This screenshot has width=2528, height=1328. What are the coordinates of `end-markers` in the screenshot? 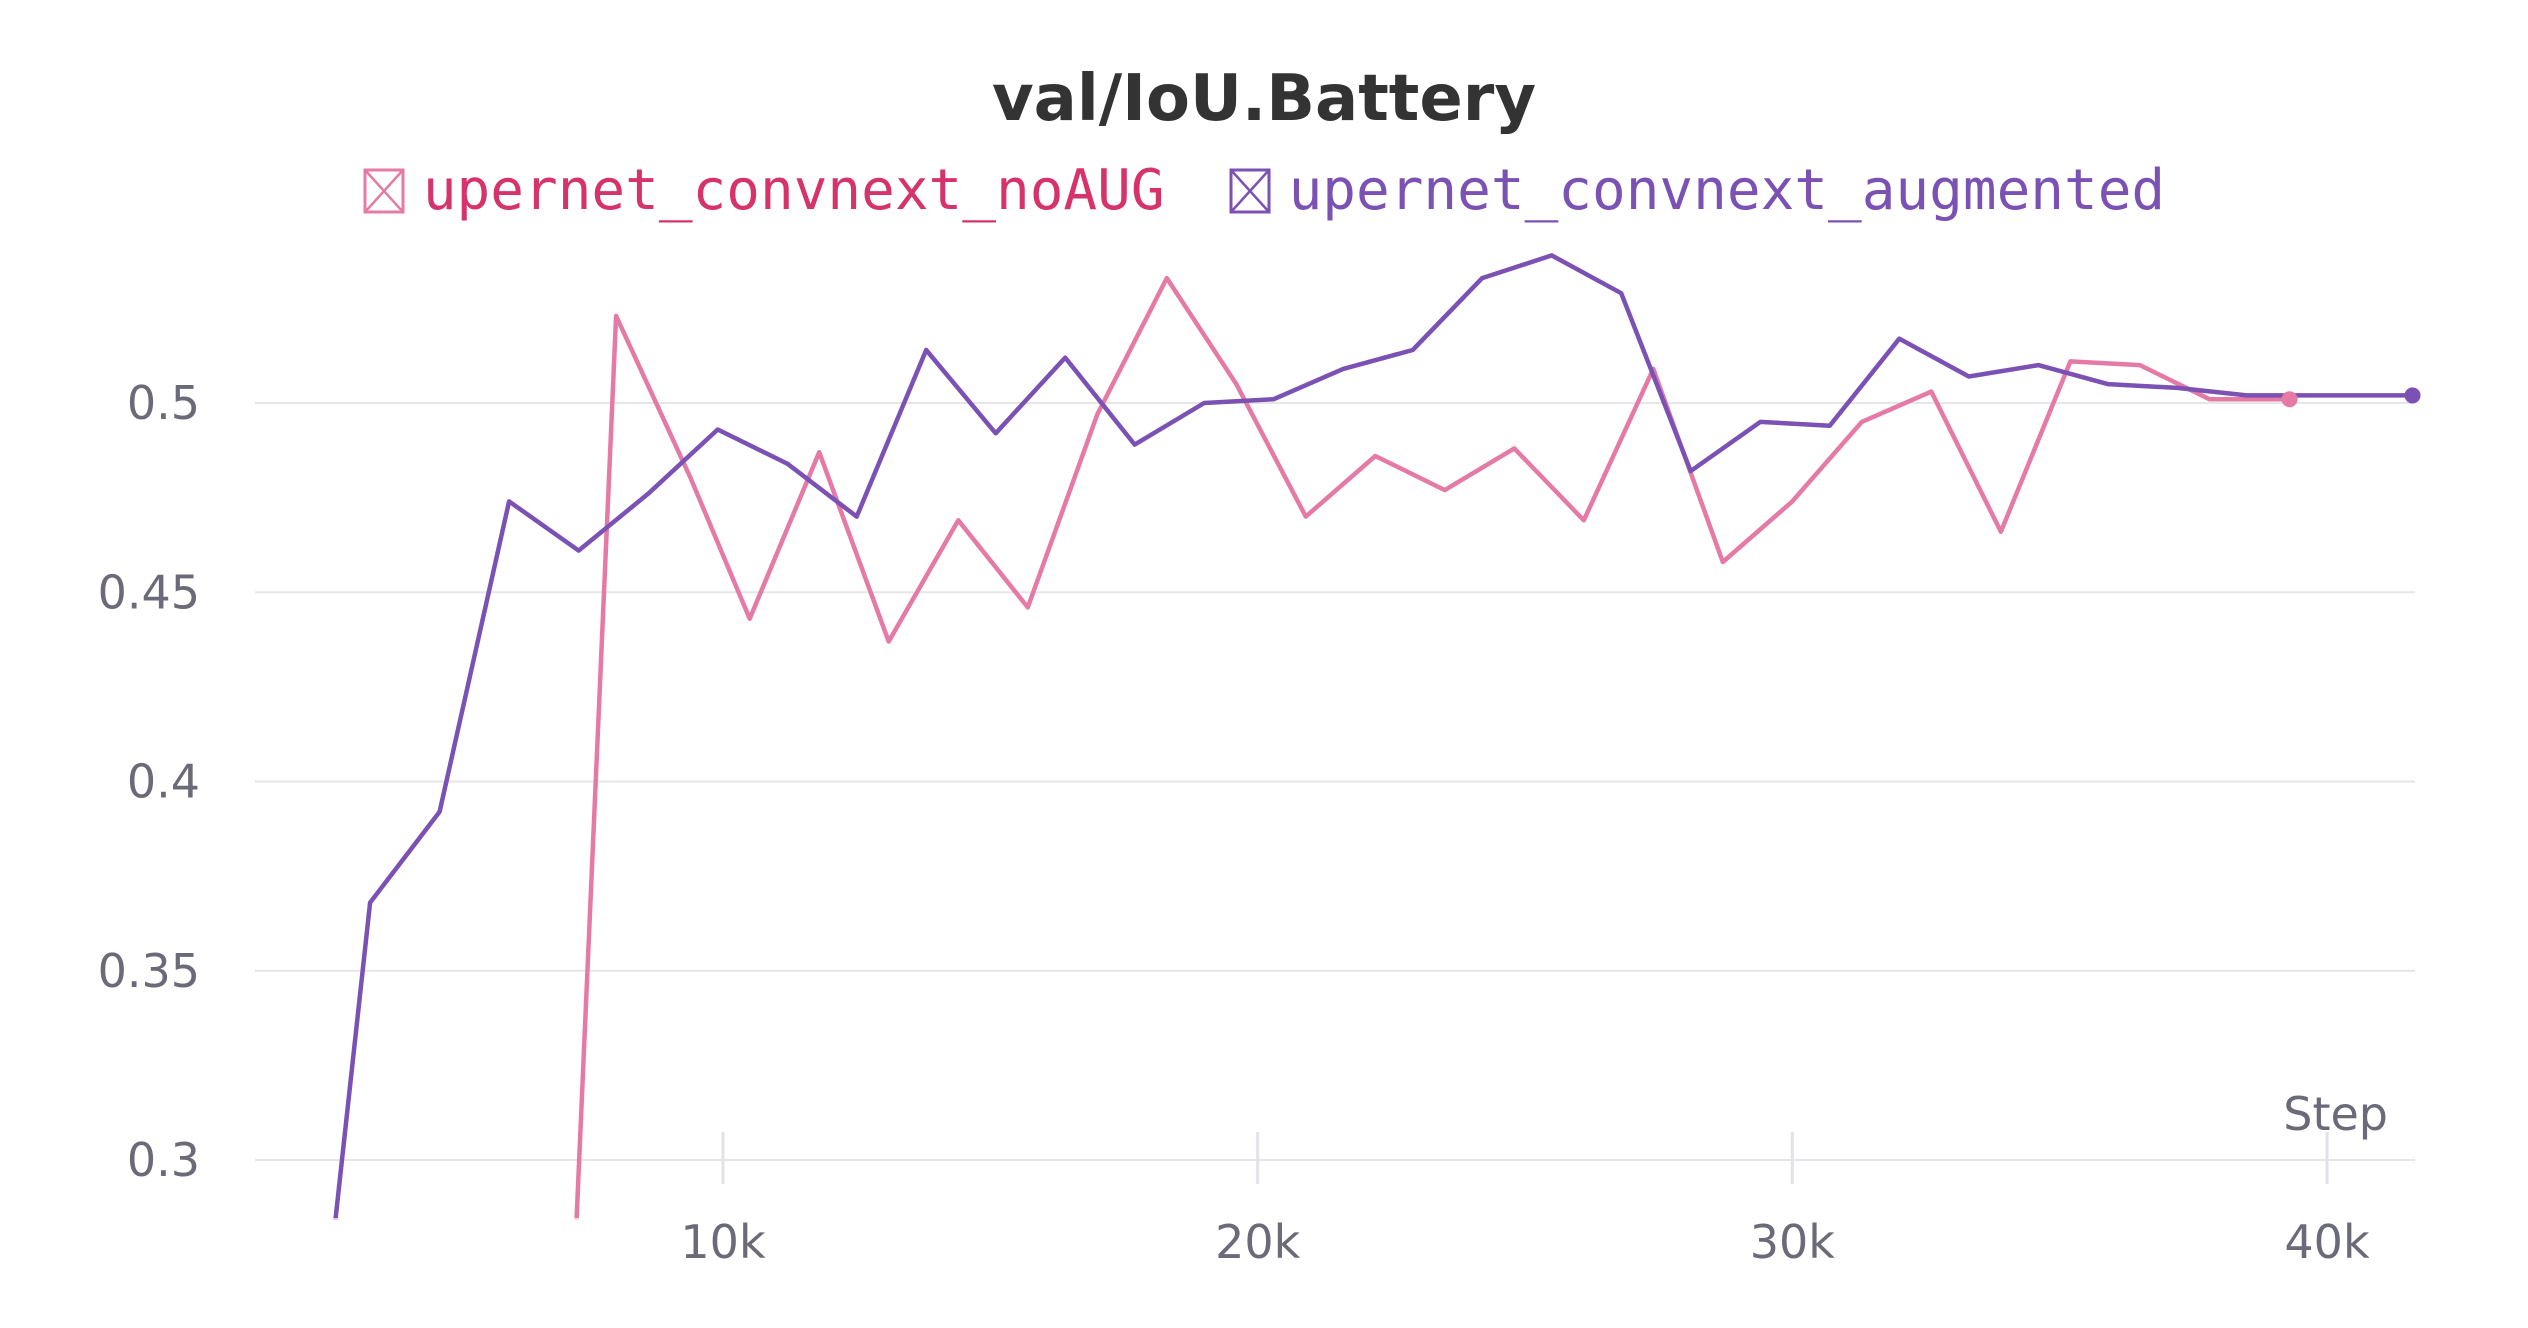 It's located at (2351, 397).